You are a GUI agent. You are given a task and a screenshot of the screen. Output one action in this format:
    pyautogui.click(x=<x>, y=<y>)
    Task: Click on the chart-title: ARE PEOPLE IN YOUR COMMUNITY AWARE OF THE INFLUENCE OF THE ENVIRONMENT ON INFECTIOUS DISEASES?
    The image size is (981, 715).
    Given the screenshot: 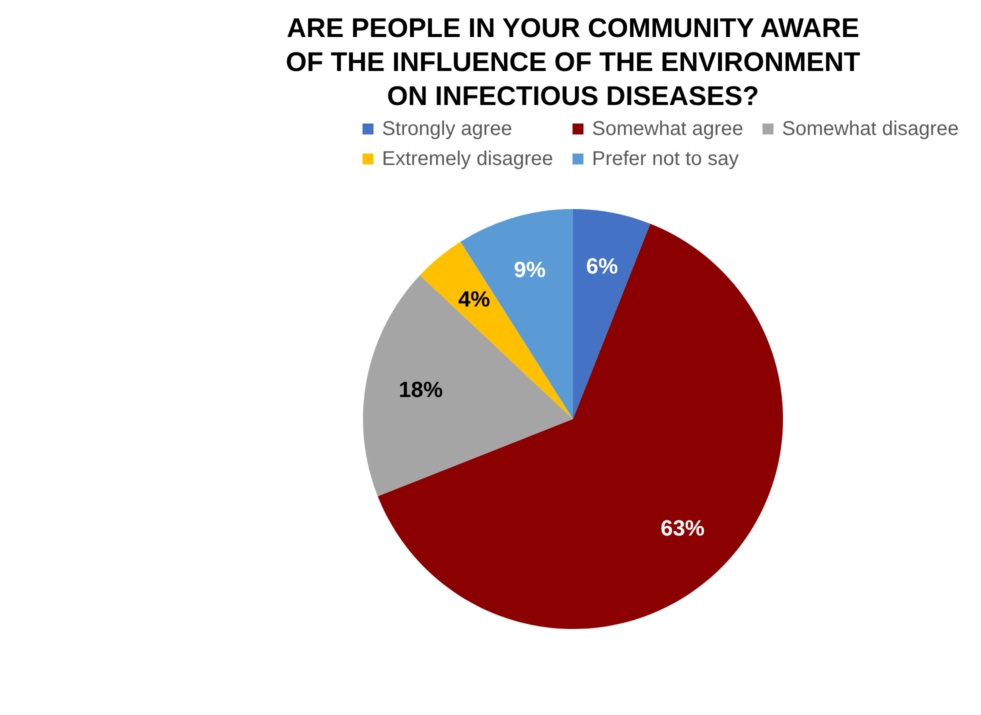 What is the action you would take?
    pyautogui.click(x=573, y=62)
    